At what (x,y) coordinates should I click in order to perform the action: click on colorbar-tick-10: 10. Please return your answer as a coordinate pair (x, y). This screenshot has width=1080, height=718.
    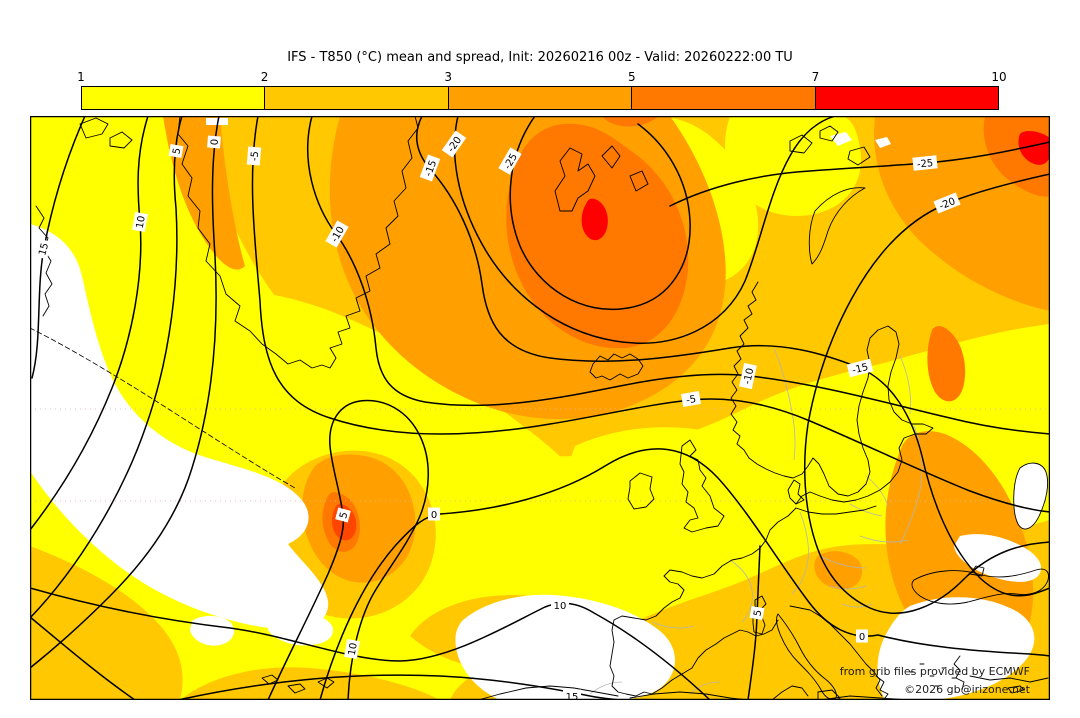
    Looking at the image, I should click on (999, 77).